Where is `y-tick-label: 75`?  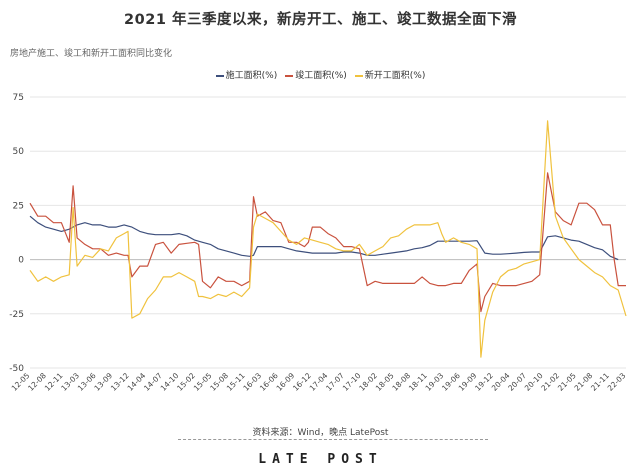 y-tick-label: 75 is located at coordinates (18, 98).